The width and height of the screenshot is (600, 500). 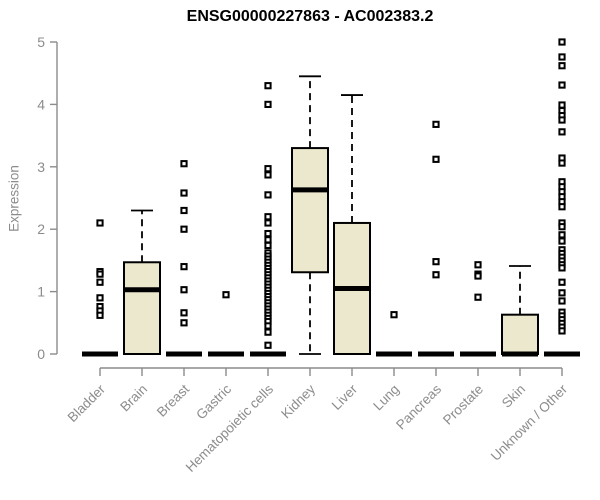 What do you see at coordinates (418, 406) in the screenshot?
I see `x-tick-label: Pancreas` at bounding box center [418, 406].